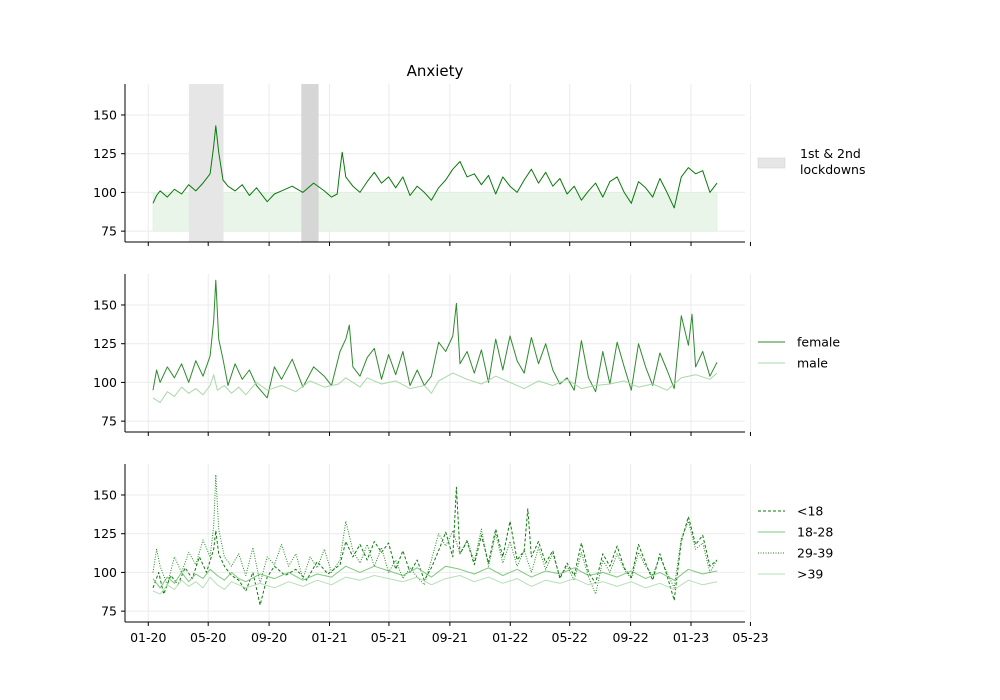 The width and height of the screenshot is (1000, 700). What do you see at coordinates (435, 167) in the screenshot?
I see `series-line-panel1` at bounding box center [435, 167].